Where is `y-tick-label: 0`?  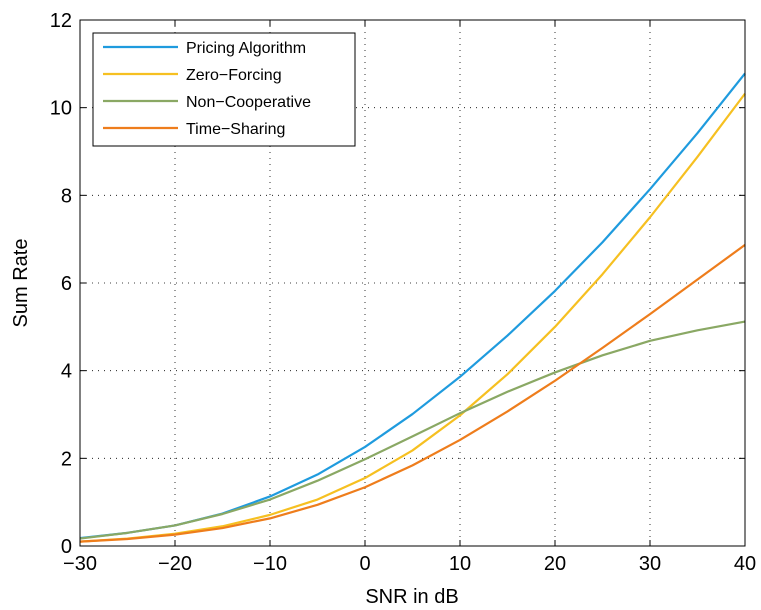 y-tick-label: 0 is located at coordinates (66, 547).